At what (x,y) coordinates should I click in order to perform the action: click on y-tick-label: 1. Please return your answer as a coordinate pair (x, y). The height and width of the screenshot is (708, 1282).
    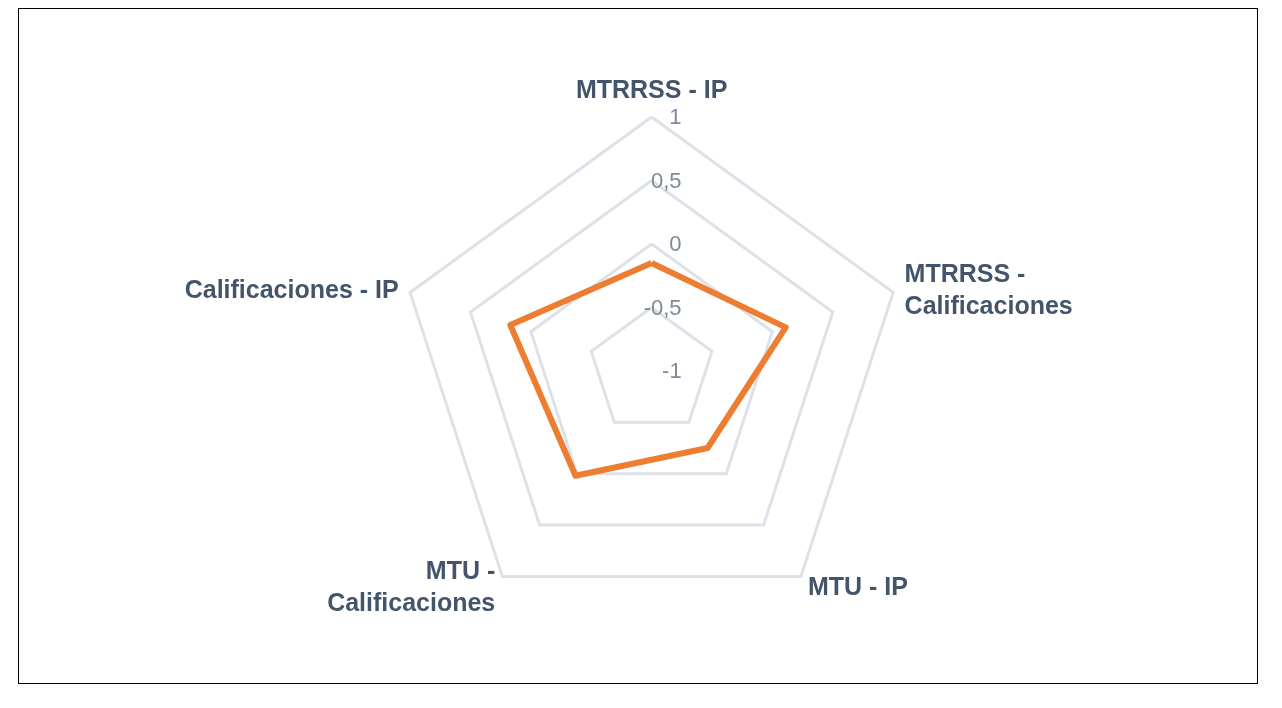
    Looking at the image, I should click on (675, 117).